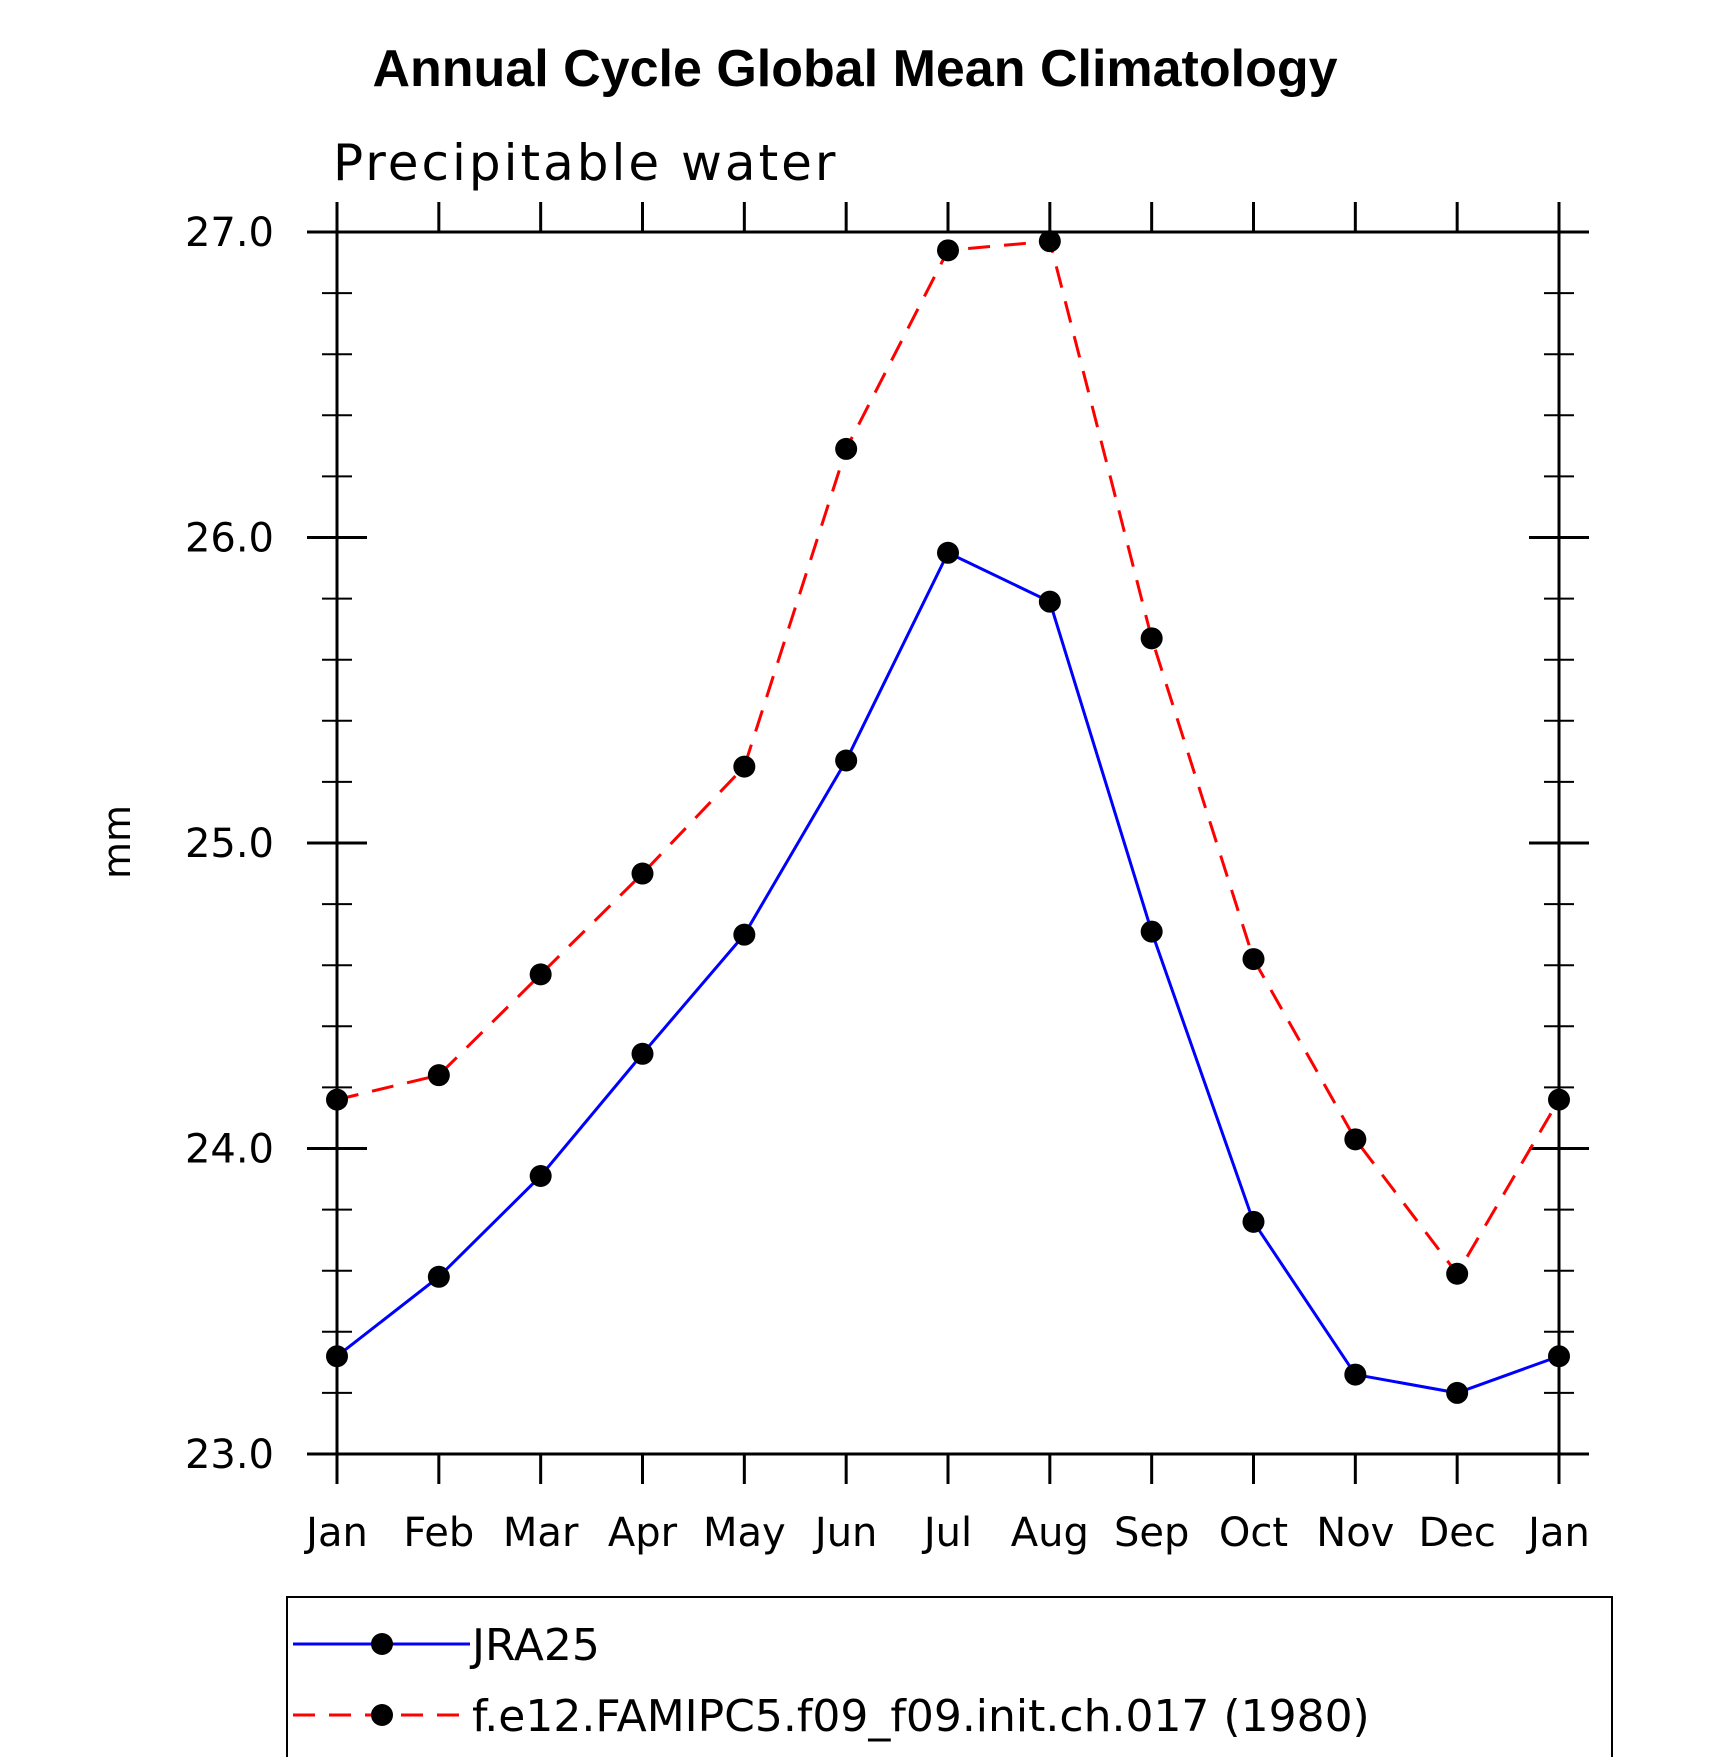  I want to click on y-tick-label: 25.0, so click(229, 844).